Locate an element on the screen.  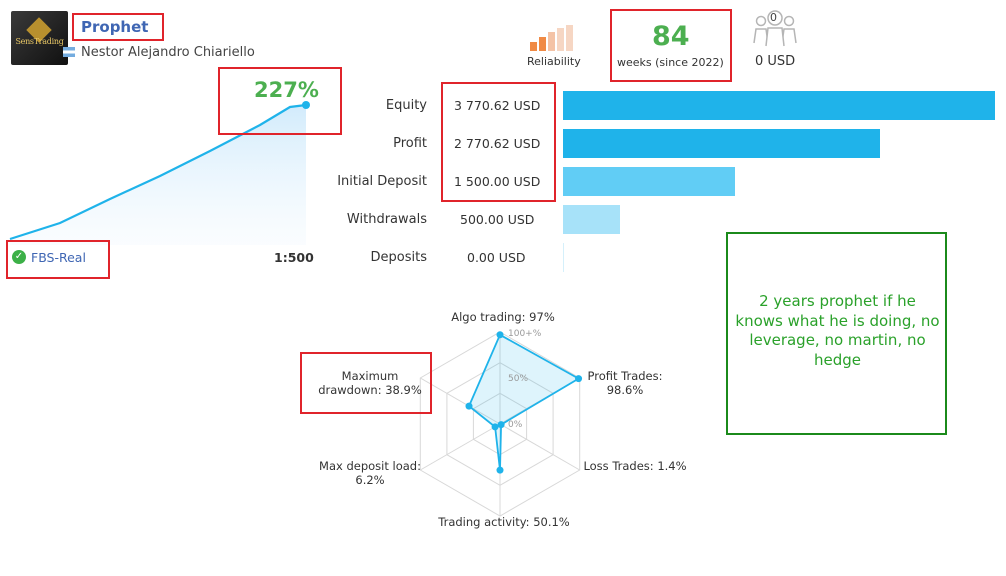
deposits-label: Deposits is located at coordinates (398, 257).